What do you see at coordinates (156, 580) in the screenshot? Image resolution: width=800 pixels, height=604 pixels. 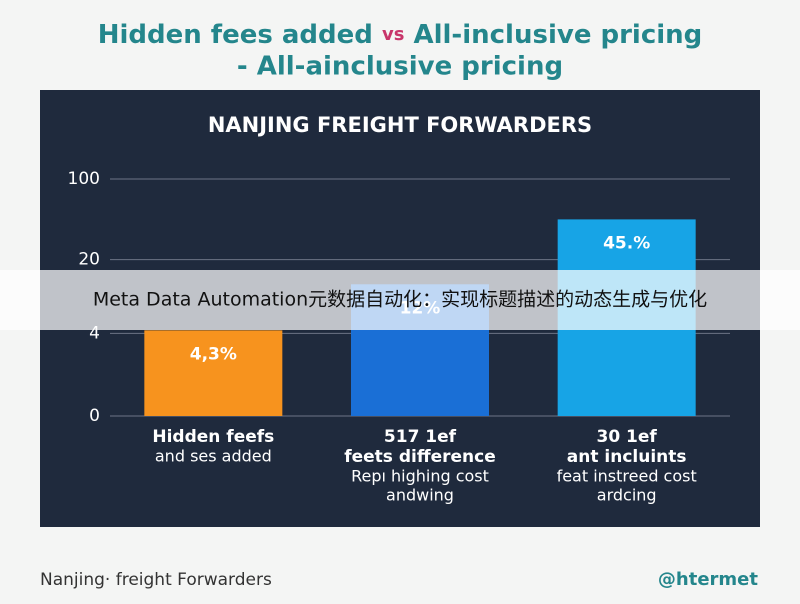 I see `footer: Nanjing· freight Forwarders` at bounding box center [156, 580].